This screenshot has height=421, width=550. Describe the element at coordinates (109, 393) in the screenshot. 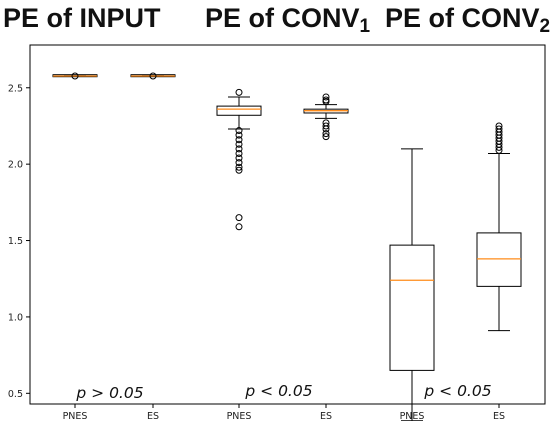

I see `pvalue-input: p > 0.05` at that location.